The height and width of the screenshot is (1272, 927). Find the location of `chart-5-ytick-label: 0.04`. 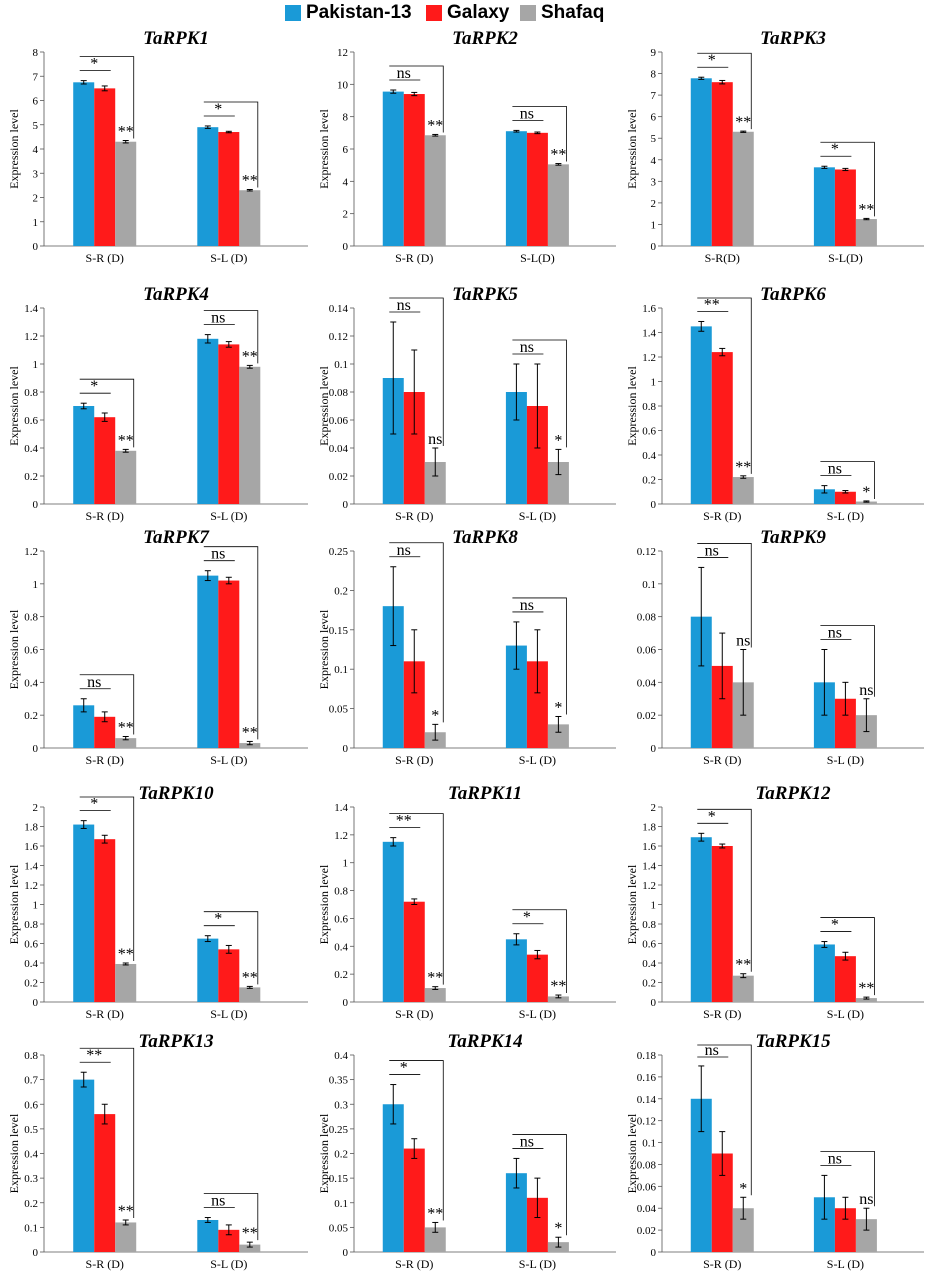

chart-5-ytick-label: 0.04 is located at coordinates (339, 449).